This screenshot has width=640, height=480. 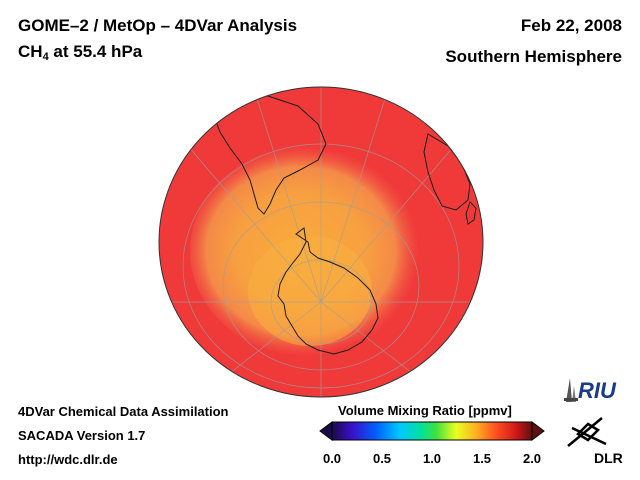 What do you see at coordinates (432, 458) in the screenshot?
I see `colorbar-tick: 1.0` at bounding box center [432, 458].